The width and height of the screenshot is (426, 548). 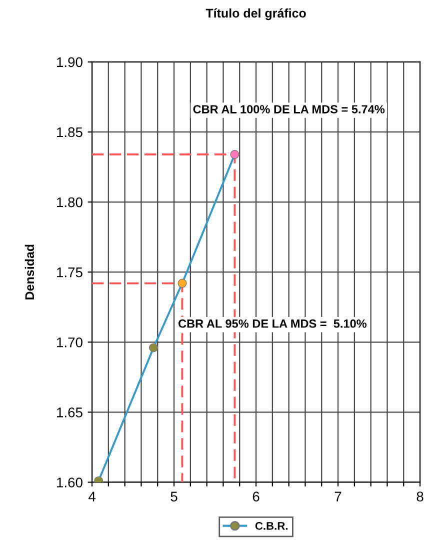 What do you see at coordinates (69, 273) in the screenshot?
I see `y-tick-label: 1.75` at bounding box center [69, 273].